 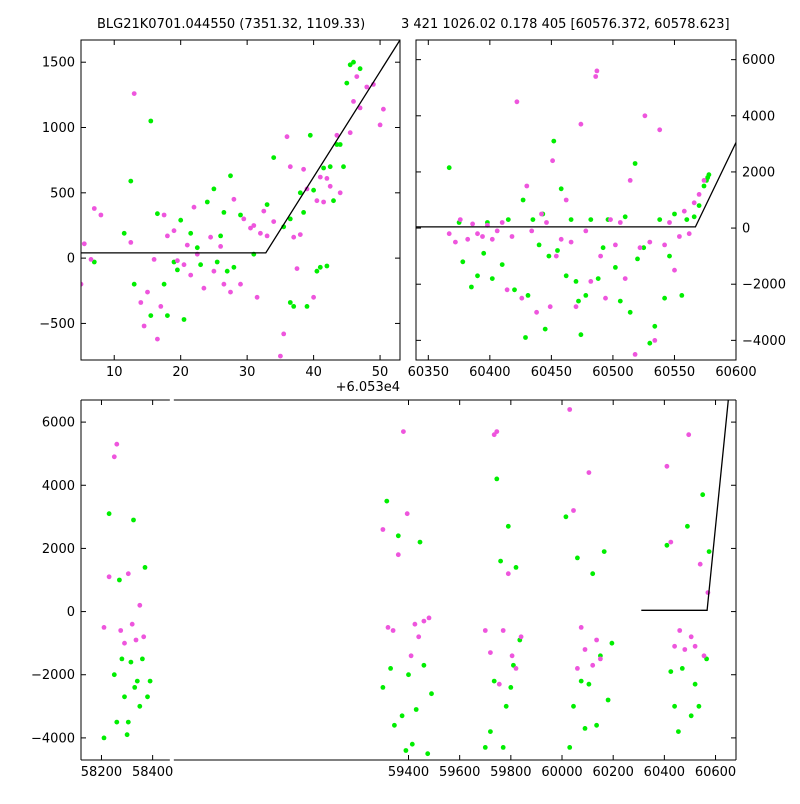 I want to click on zoom-left-model-line, so click(x=240, y=147).